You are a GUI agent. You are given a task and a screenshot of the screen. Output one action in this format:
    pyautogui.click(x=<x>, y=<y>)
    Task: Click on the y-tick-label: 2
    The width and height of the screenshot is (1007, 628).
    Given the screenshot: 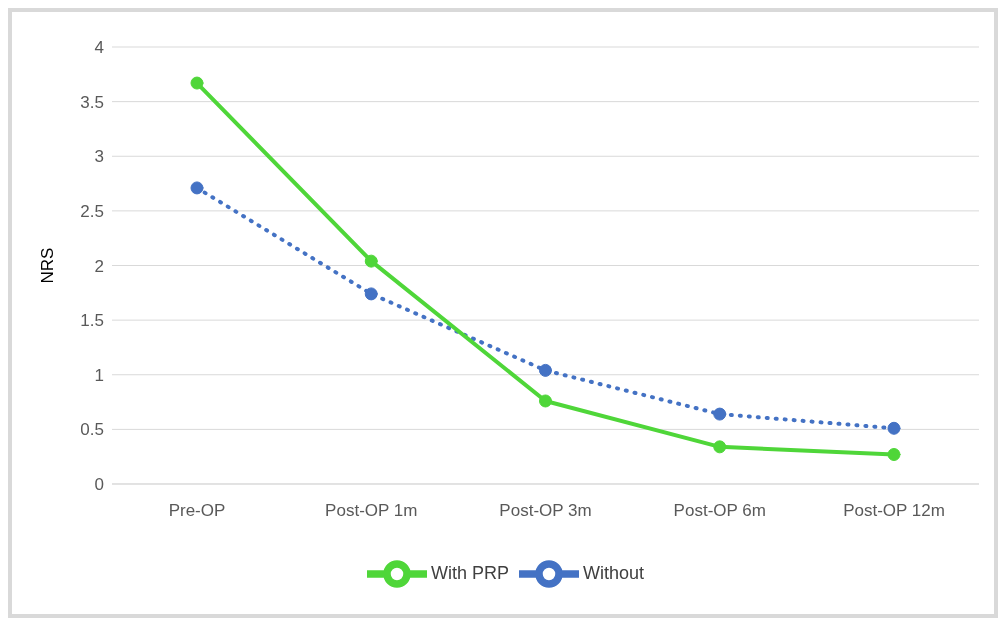 What is the action you would take?
    pyautogui.click(x=99, y=266)
    